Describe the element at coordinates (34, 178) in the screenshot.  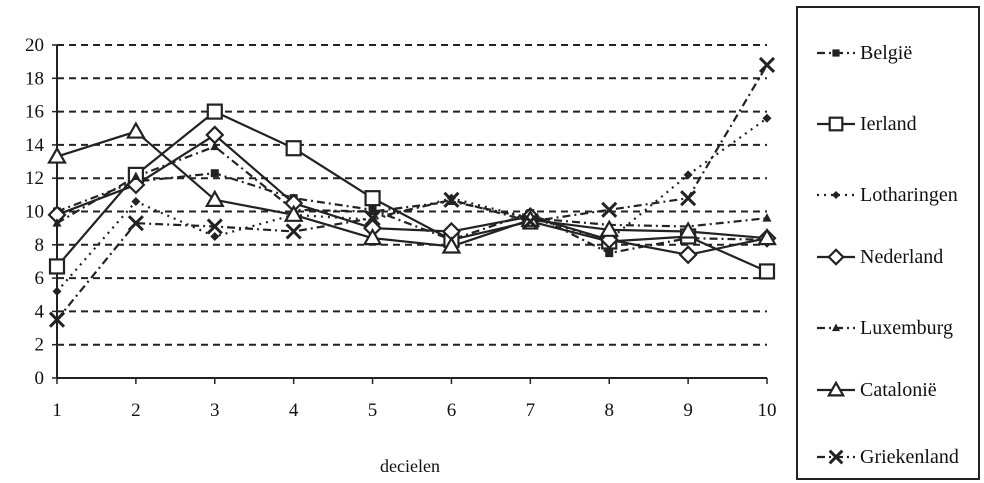
I see `y-tick-label-12: 12` at that location.